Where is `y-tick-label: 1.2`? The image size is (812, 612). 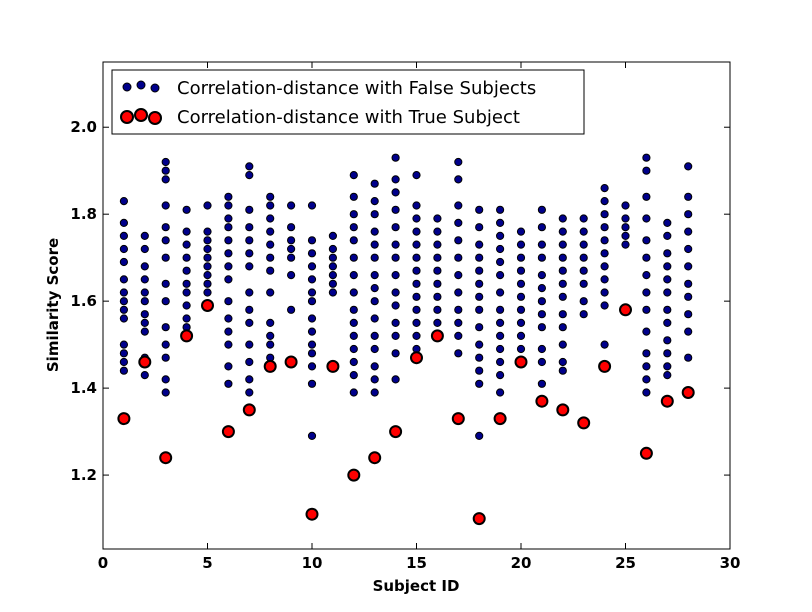
y-tick-label: 1.2 is located at coordinates (83, 475).